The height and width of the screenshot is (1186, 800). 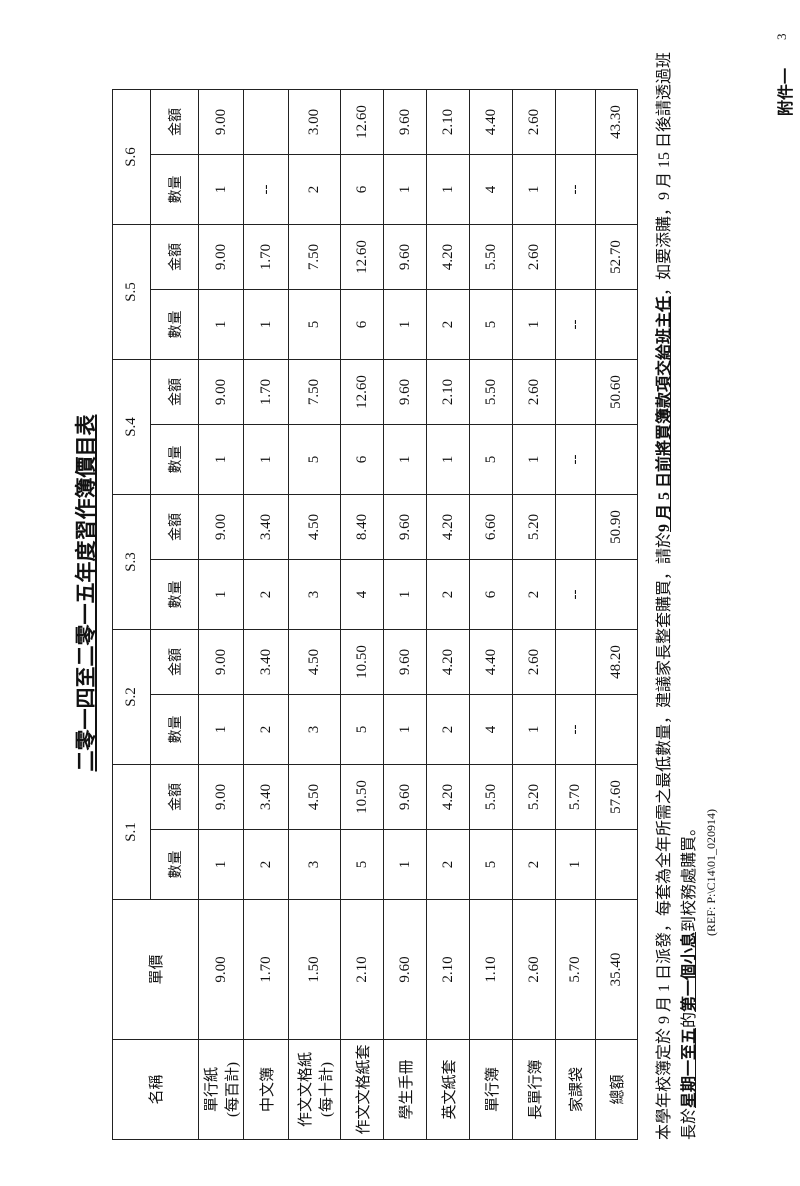 I want to click on item-name: 中文簿, so click(x=266, y=1089).